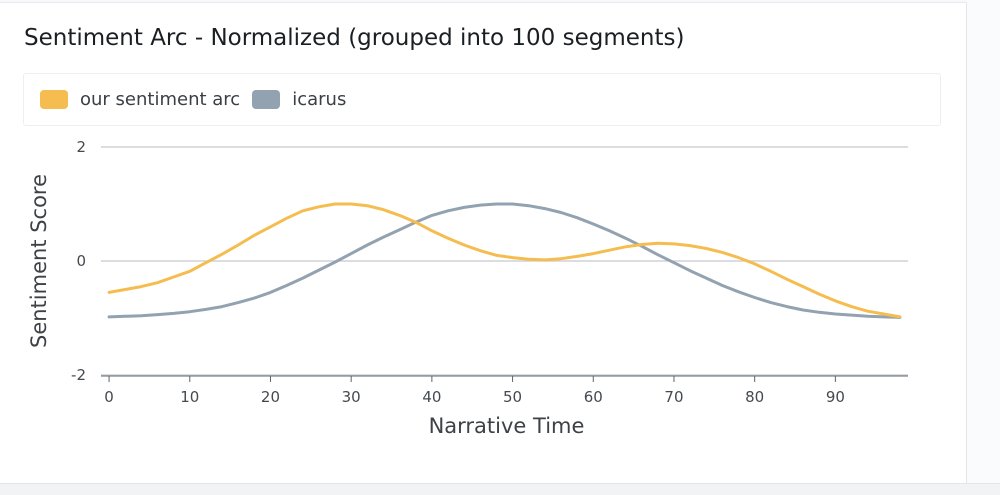  What do you see at coordinates (266, 99) in the screenshot?
I see `legend-swatch-icarus` at bounding box center [266, 99].